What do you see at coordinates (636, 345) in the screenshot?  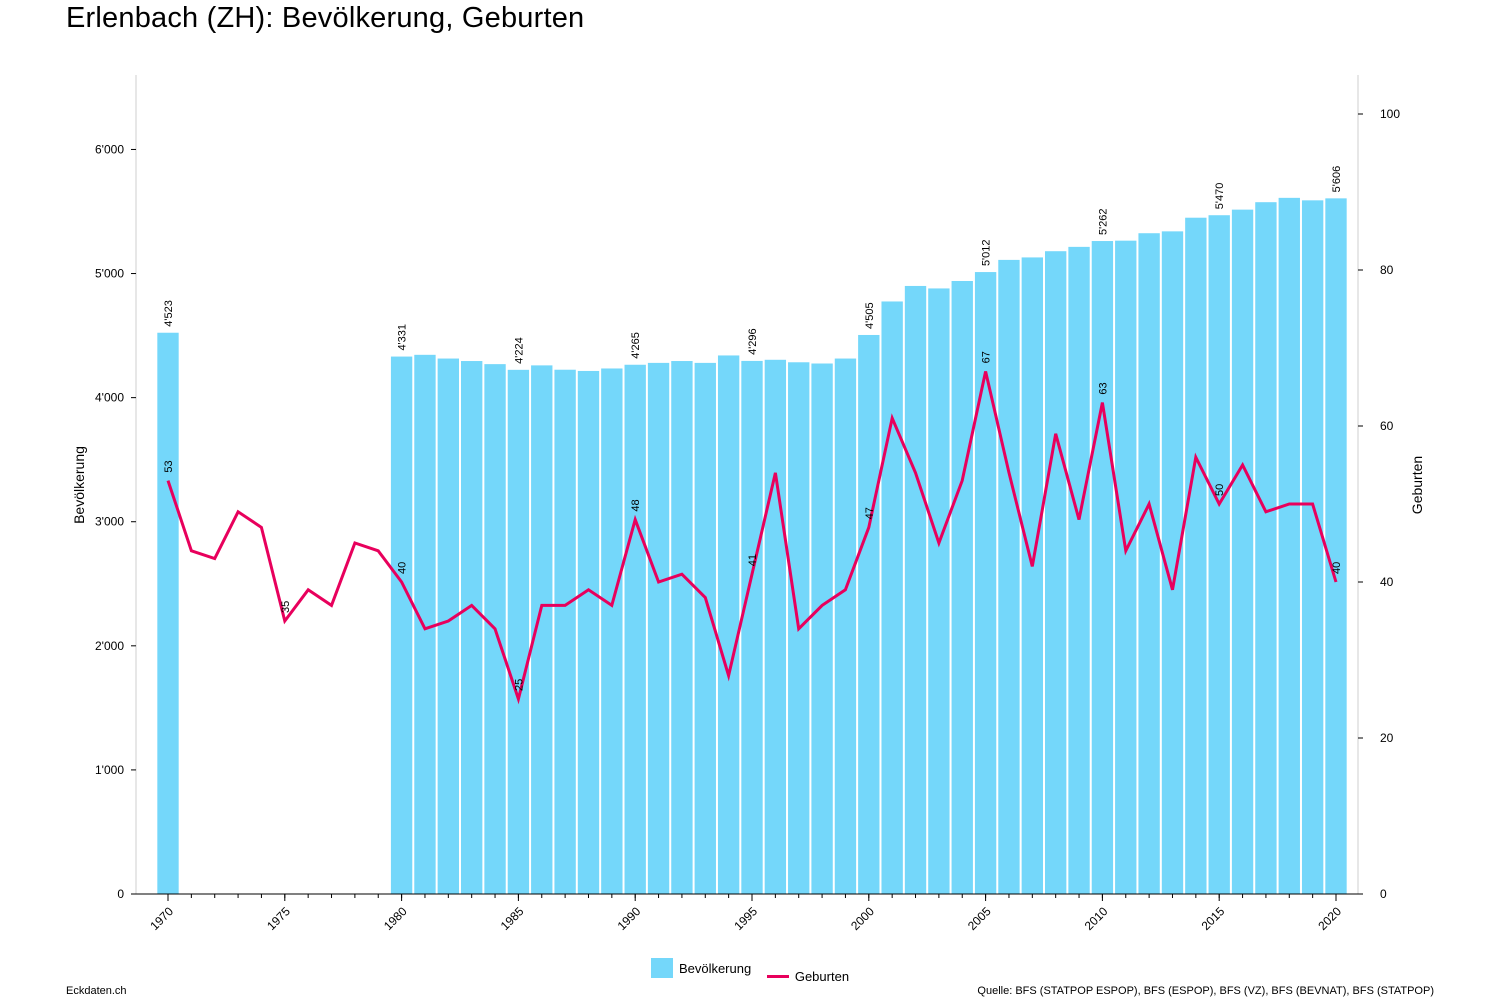 I see `population-data-label: 4'265` at bounding box center [636, 345].